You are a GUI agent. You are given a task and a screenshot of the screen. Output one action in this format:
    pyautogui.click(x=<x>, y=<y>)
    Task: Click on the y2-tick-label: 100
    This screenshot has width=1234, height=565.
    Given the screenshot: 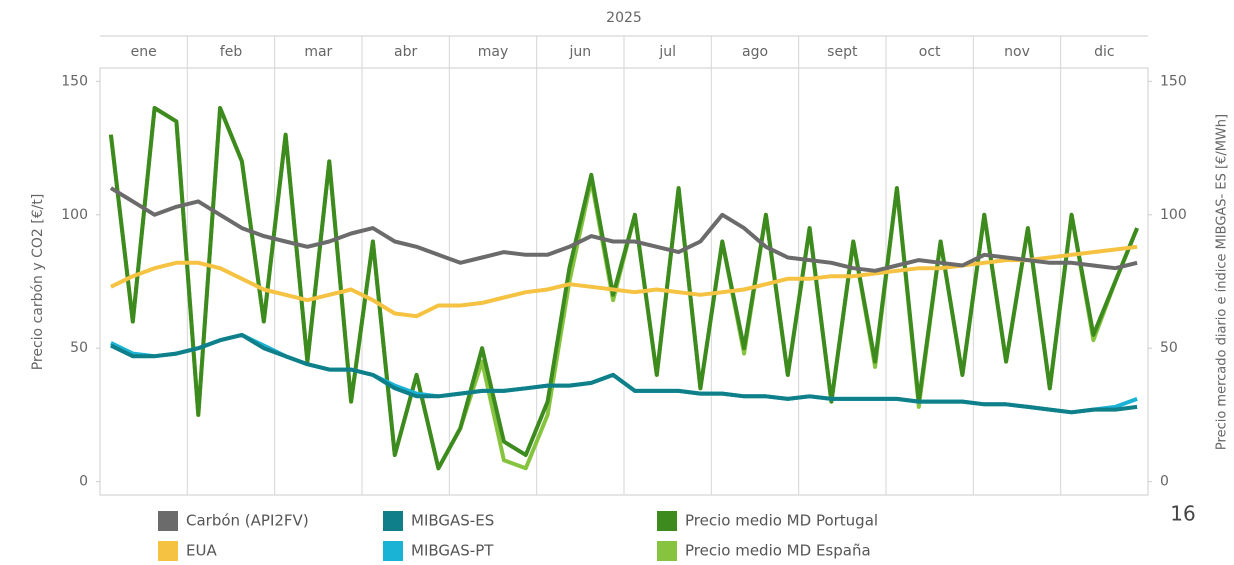 What is the action you would take?
    pyautogui.click(x=1173, y=215)
    